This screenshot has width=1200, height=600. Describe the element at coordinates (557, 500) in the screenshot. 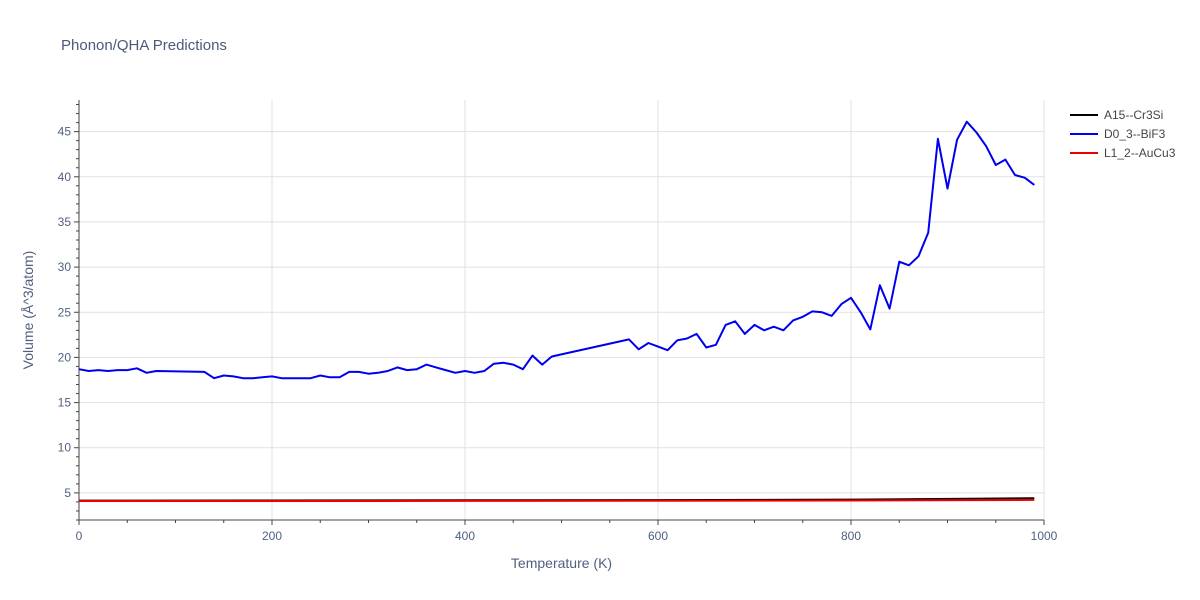

I see `series-line-L1_2--AuCu3` at that location.